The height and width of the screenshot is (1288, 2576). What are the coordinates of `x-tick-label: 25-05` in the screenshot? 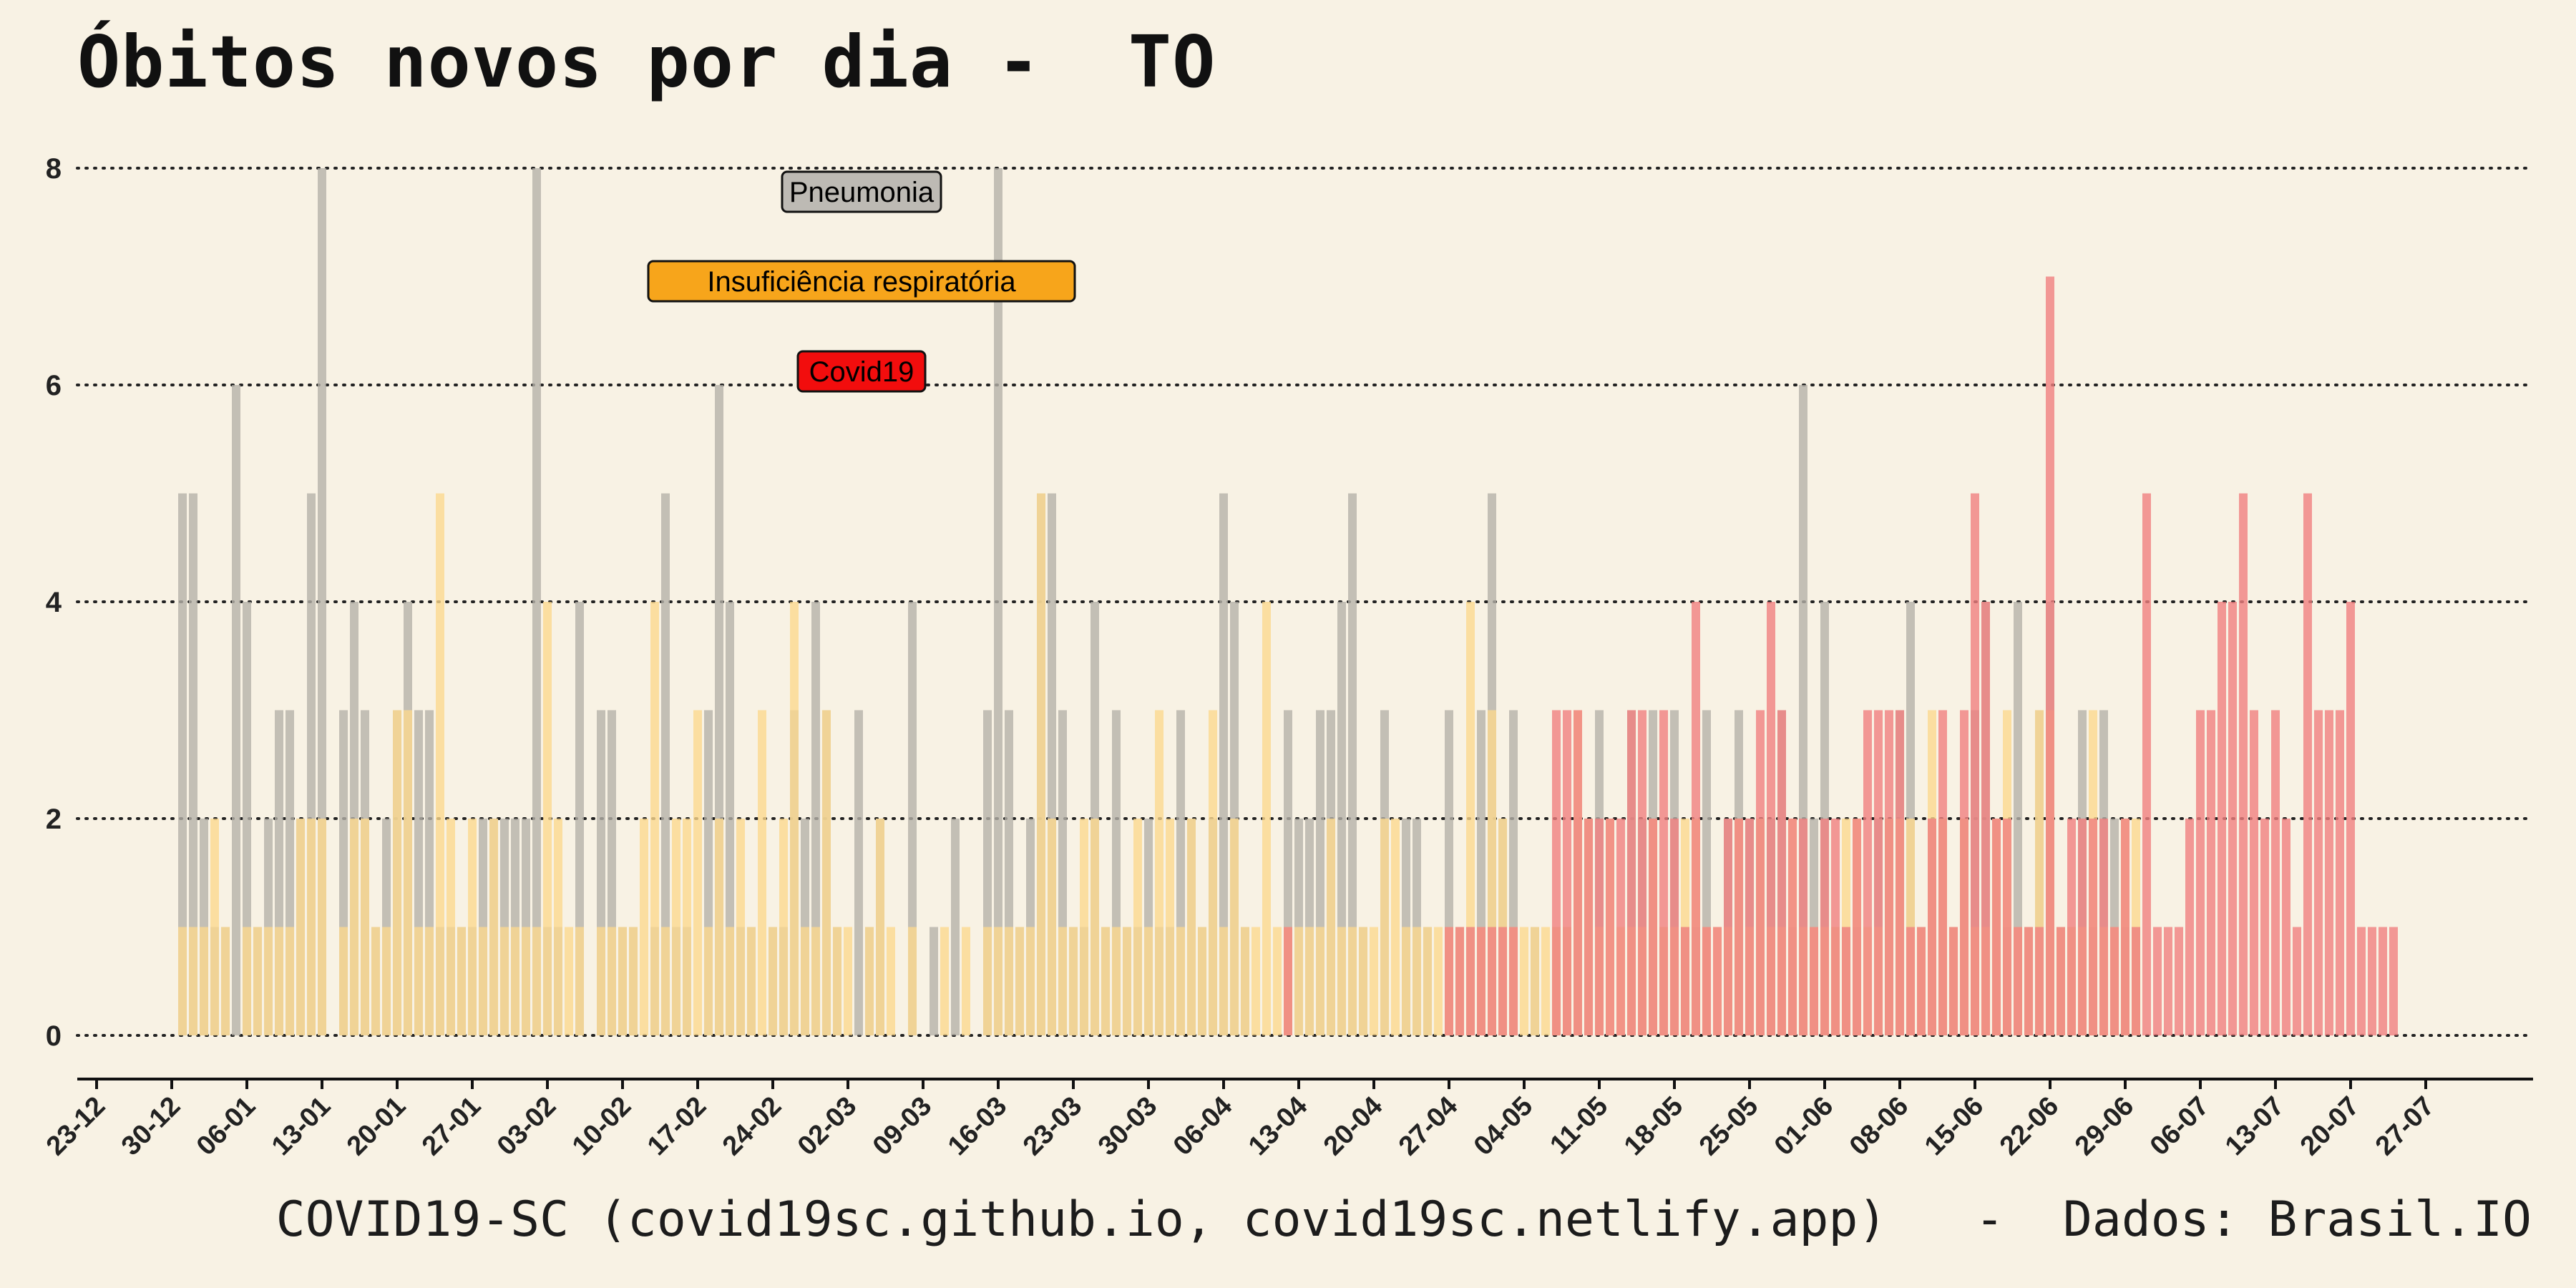 It's located at (1729, 1126).